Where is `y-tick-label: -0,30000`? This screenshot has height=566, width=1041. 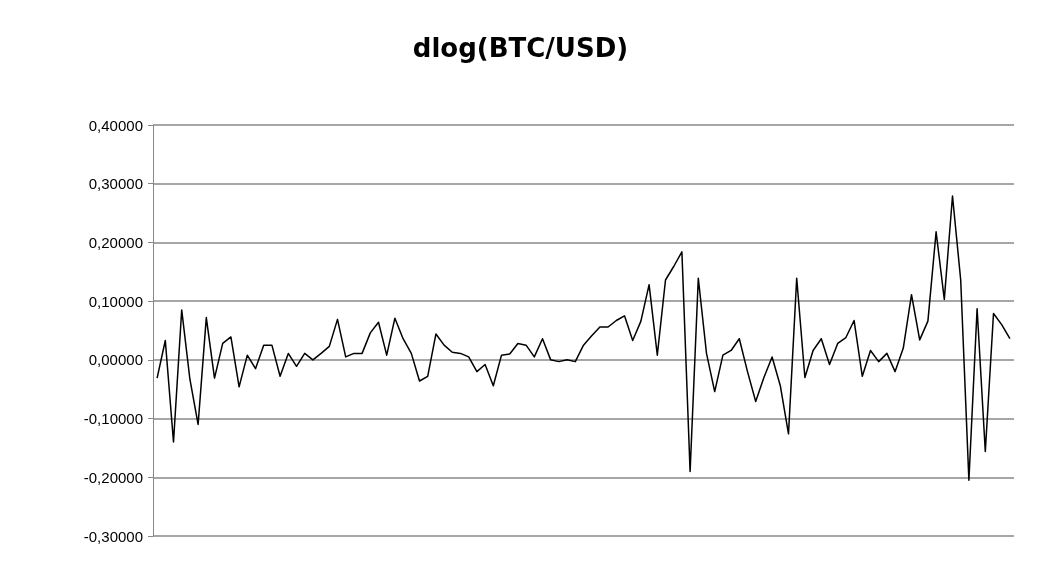 y-tick-label: -0,30000 is located at coordinates (113, 536).